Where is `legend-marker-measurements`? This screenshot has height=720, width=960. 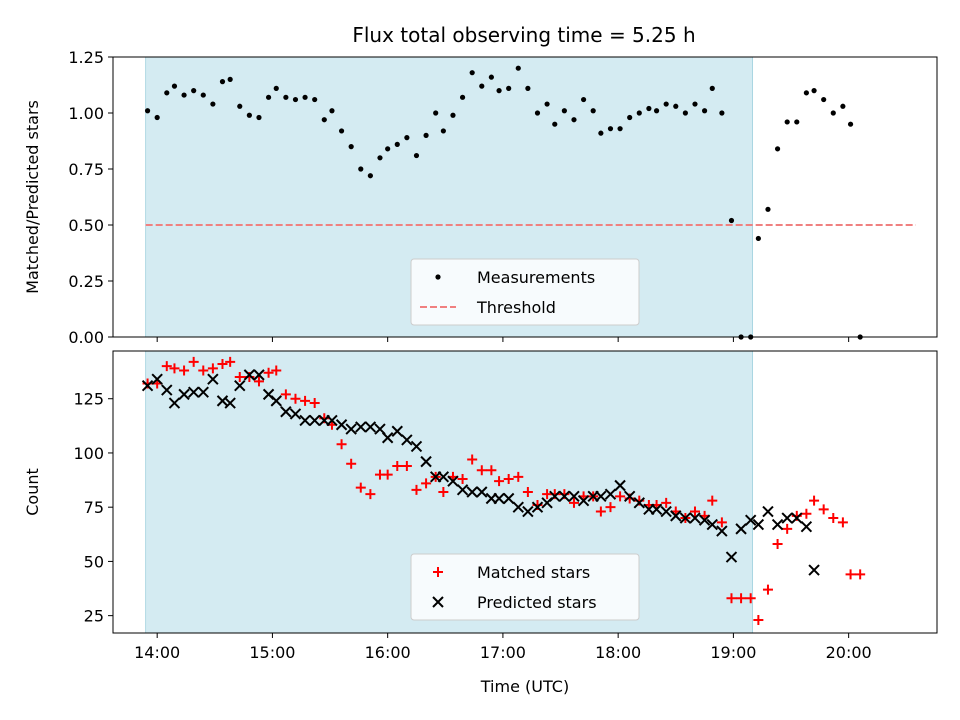
legend-marker-measurements is located at coordinates (438, 277).